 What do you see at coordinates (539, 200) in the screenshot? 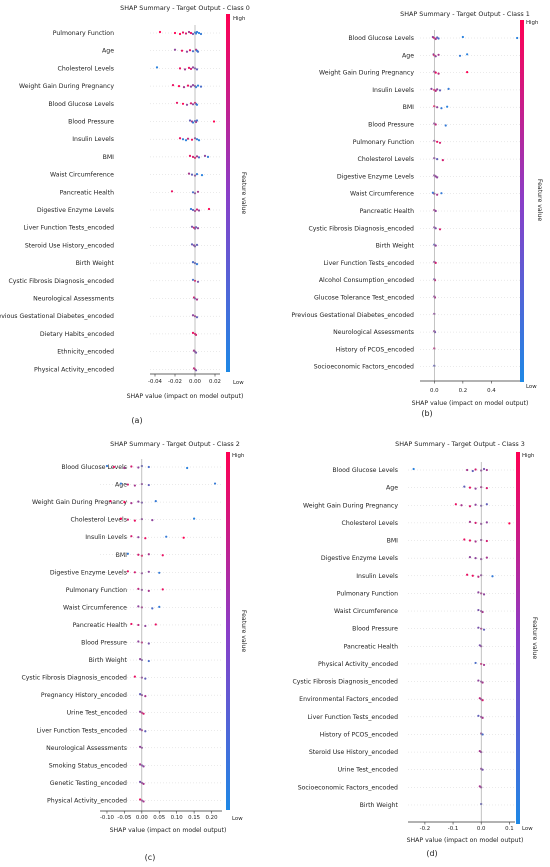
I see `panel-b-colorbar-label: Feature value` at bounding box center [539, 200].